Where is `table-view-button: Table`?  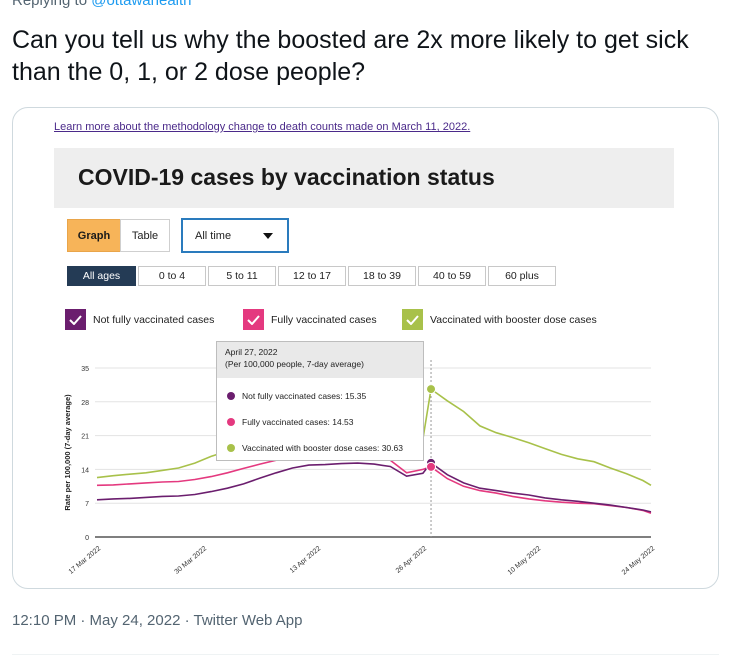
table-view-button: Table is located at coordinates (145, 235).